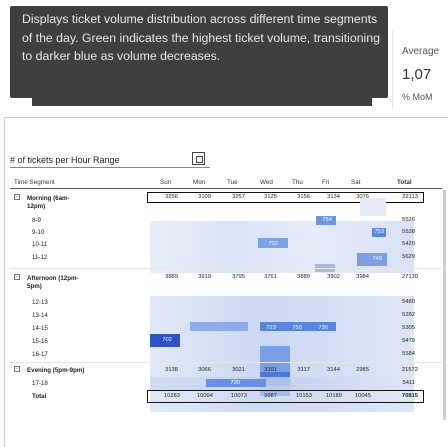 The image size is (448, 447). What do you see at coordinates (333, 277) in the screenshot?
I see `cell-value: 3902` at bounding box center [333, 277].